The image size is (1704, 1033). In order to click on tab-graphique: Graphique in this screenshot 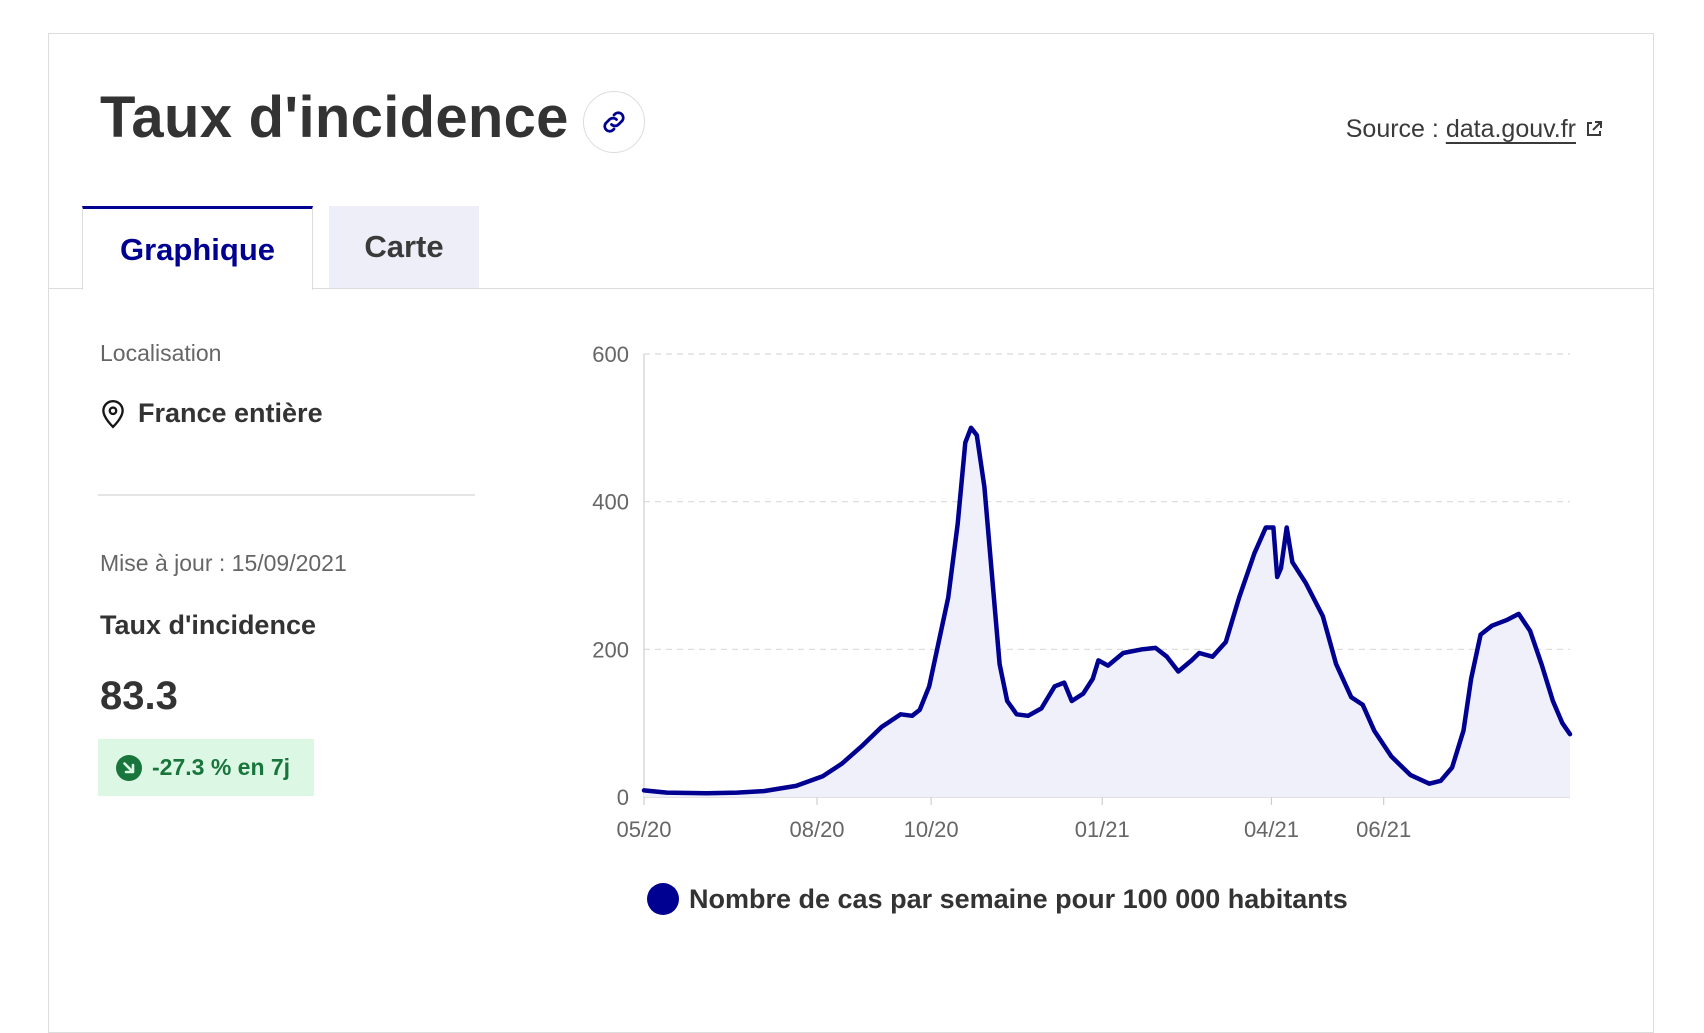, I will do `click(197, 248)`.